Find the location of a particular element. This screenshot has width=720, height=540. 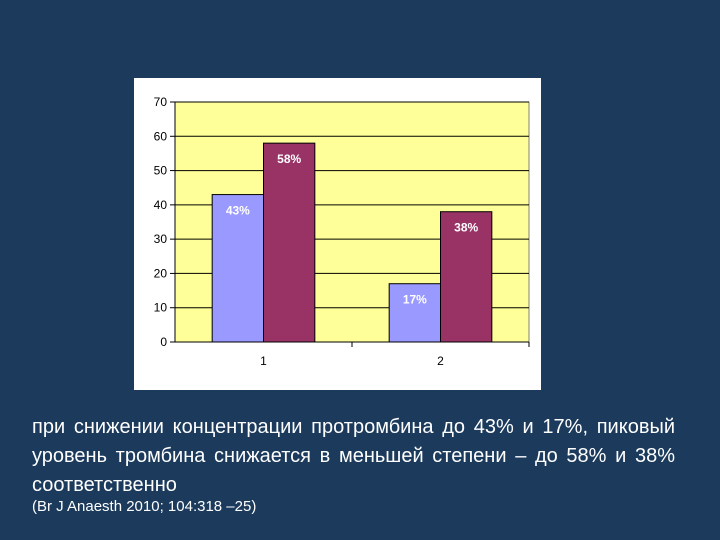

citation-text: (Br J Anaesth 2010; 104:318 –25) is located at coordinates (144, 506).